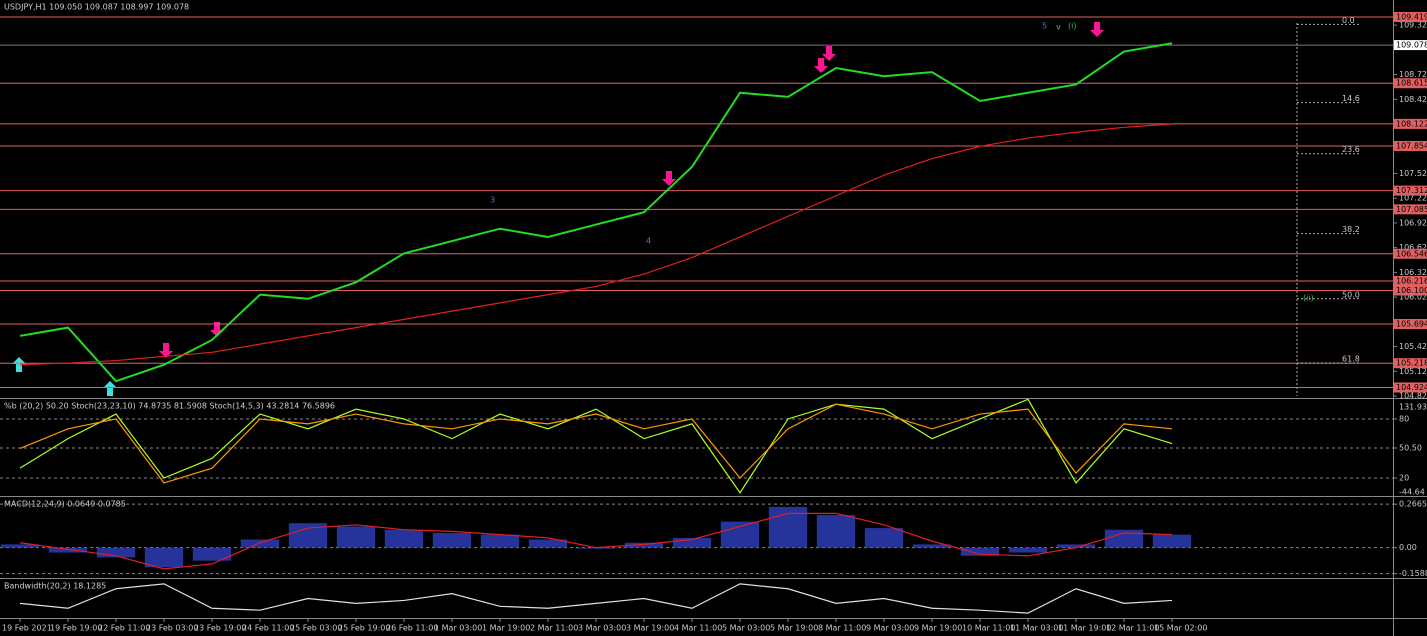 The width and height of the screenshot is (1427, 636). What do you see at coordinates (1413, 573) in the screenshot?
I see `y-tick-label: -0.1588` at bounding box center [1413, 573].